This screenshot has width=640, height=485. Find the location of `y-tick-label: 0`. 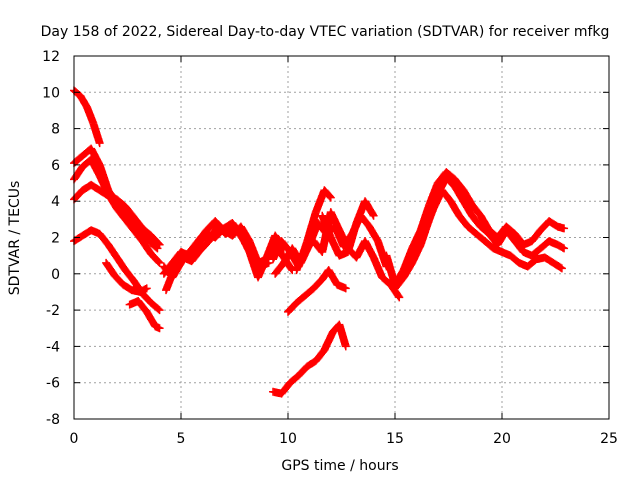

y-tick-label: 0 is located at coordinates (55, 275).